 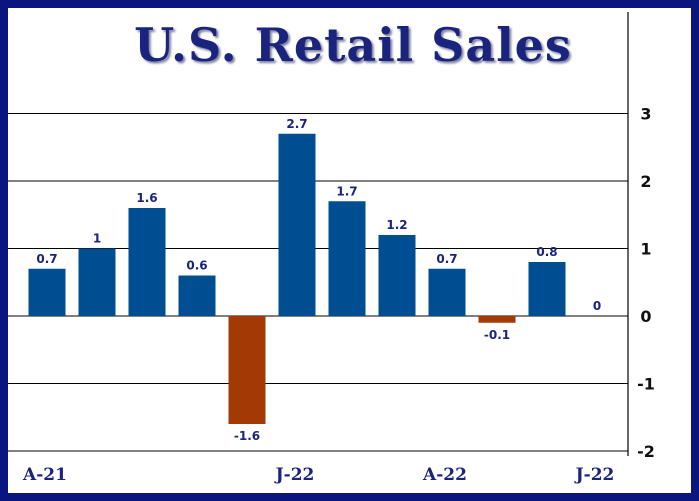 What do you see at coordinates (346, 191) in the screenshot?
I see `data-label: 1.7` at bounding box center [346, 191].